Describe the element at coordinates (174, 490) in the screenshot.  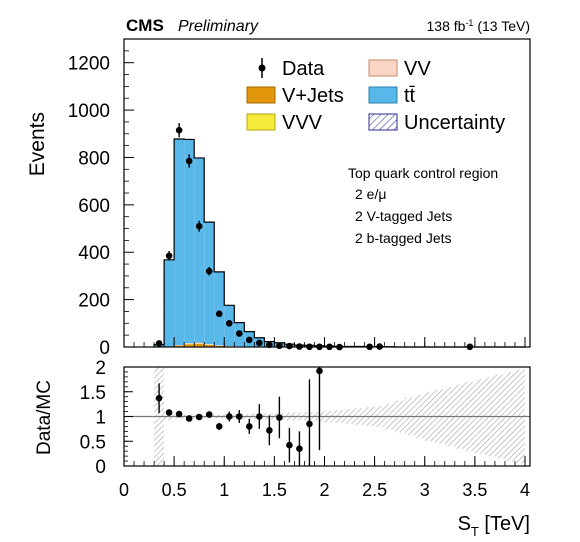
I see `x-tick-label-1: 0.5` at that location.